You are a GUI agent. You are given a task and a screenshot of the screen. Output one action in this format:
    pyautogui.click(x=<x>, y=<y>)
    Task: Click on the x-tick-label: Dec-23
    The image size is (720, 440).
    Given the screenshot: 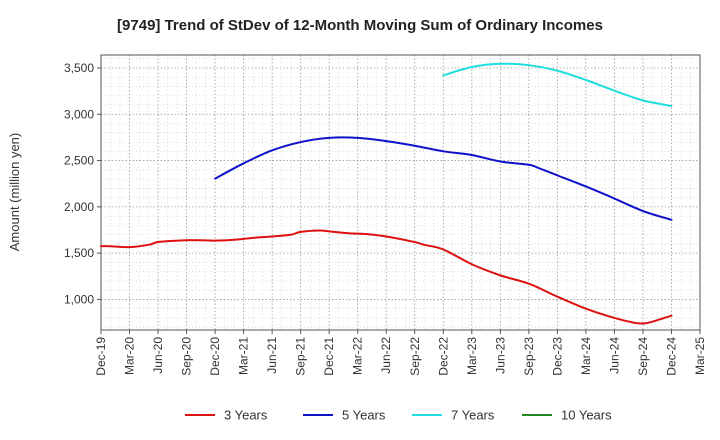 What is the action you would take?
    pyautogui.click(x=557, y=356)
    